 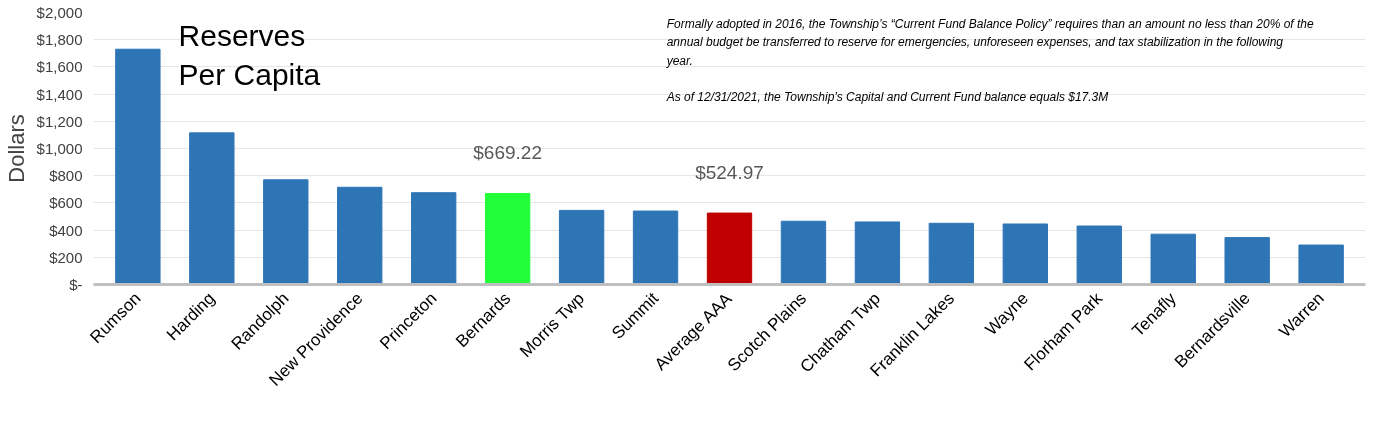 I want to click on y-tick-label: $600, so click(x=66, y=203).